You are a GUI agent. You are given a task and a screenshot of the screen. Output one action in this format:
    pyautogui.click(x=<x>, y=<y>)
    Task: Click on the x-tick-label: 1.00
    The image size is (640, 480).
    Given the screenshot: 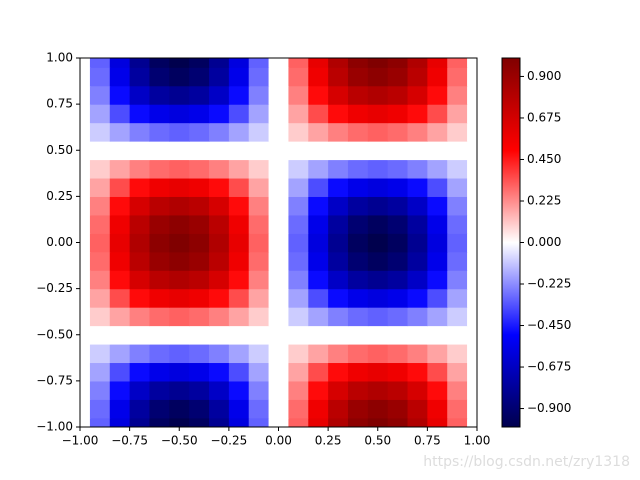 What is the action you would take?
    pyautogui.click(x=477, y=441)
    